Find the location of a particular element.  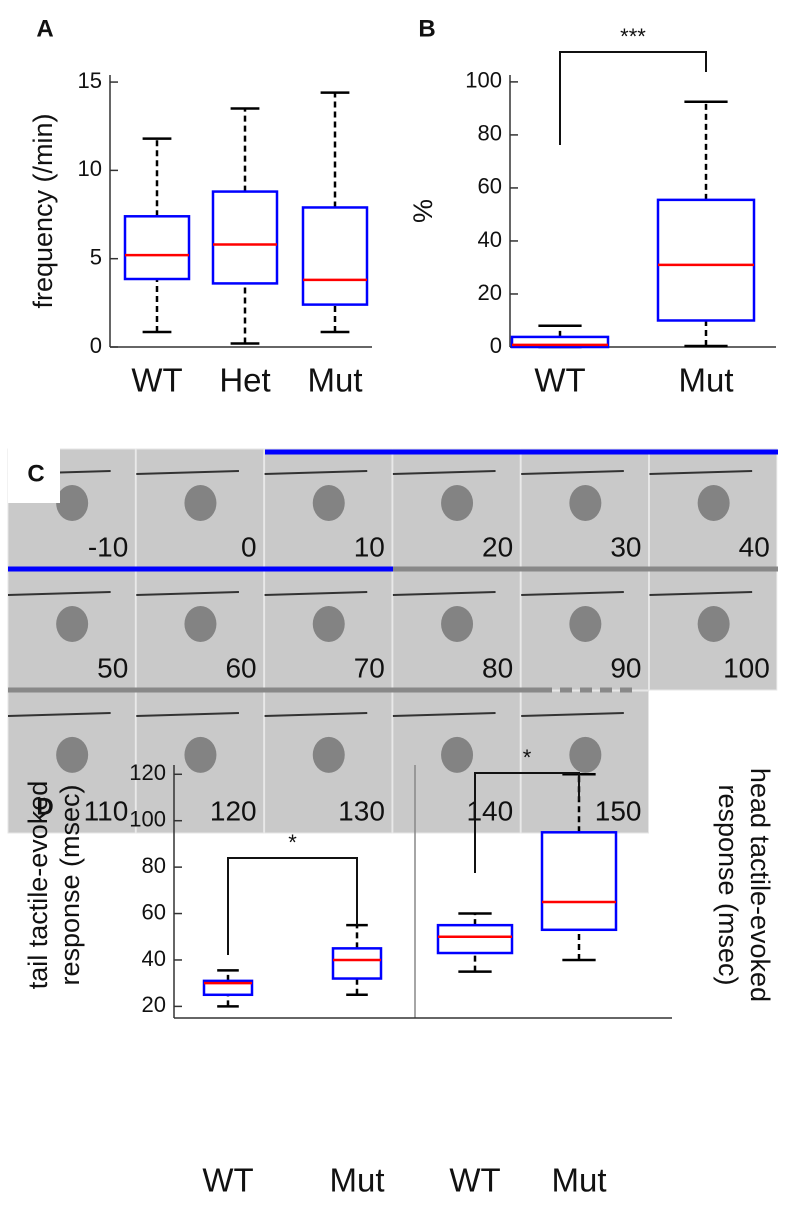

frame-time: 50 is located at coordinates (112, 667).